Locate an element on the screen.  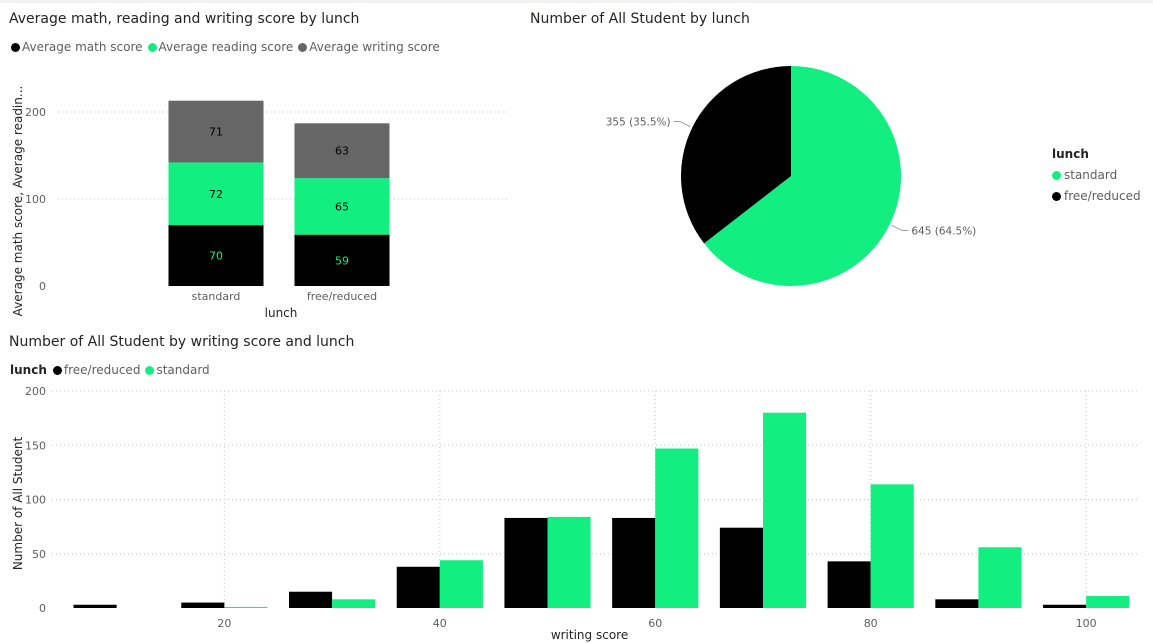
x-tick-label: standard is located at coordinates (216, 296).